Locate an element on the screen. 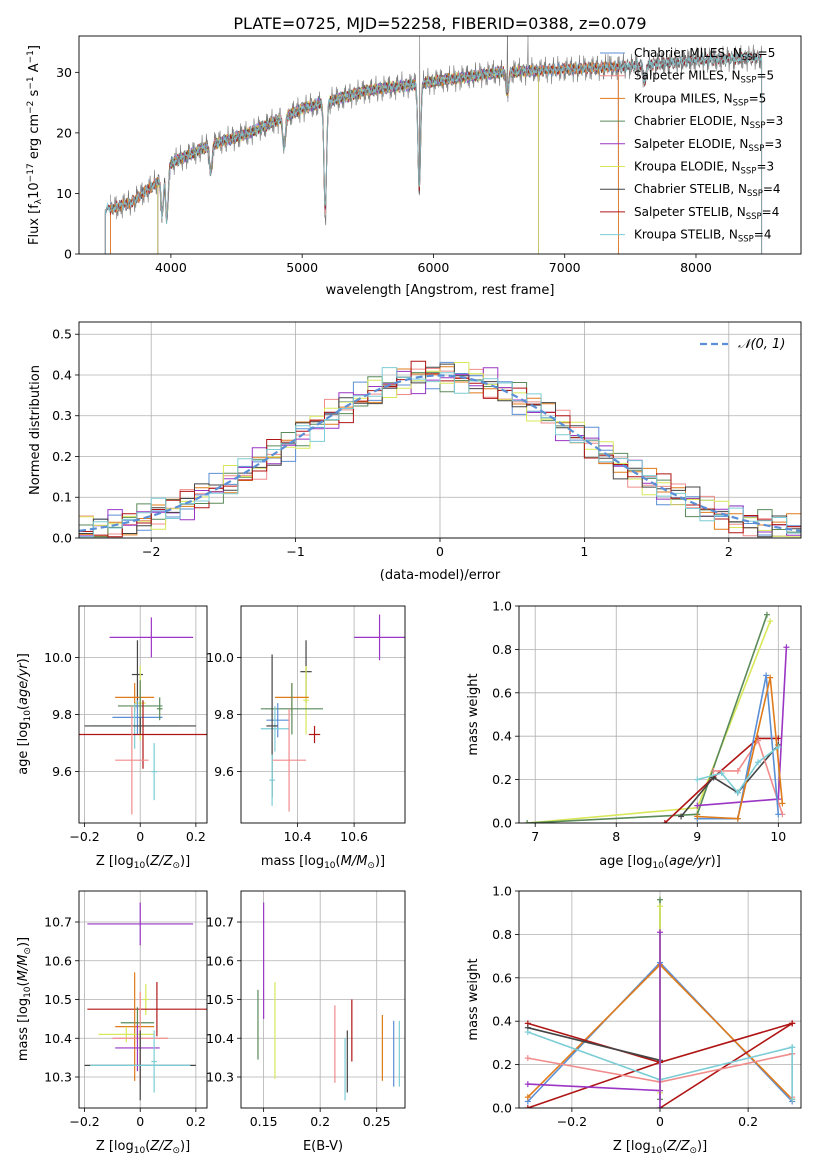  x-tick-label: 7 is located at coordinates (535, 836).